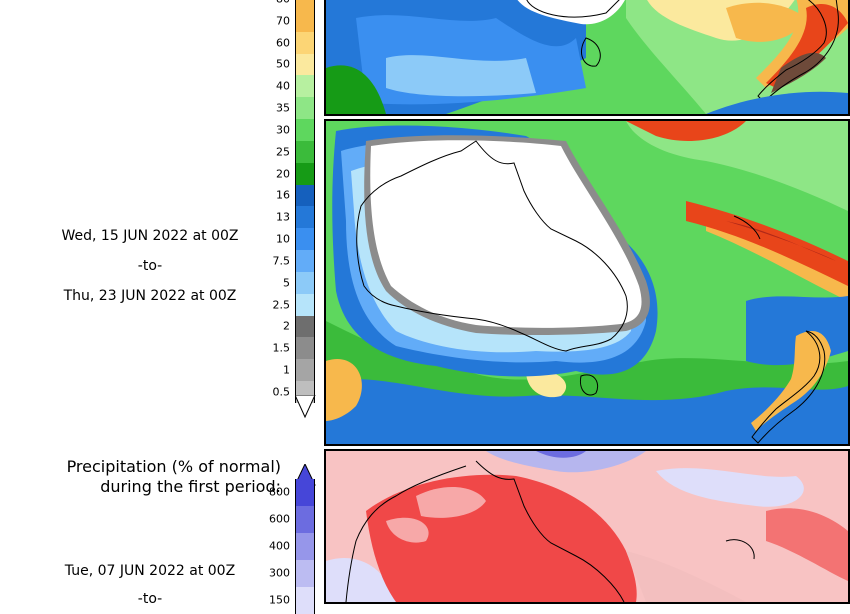 This screenshot has width=850, height=614. What do you see at coordinates (286, 283) in the screenshot?
I see `colorbar-tick-label: 5` at bounding box center [286, 283].